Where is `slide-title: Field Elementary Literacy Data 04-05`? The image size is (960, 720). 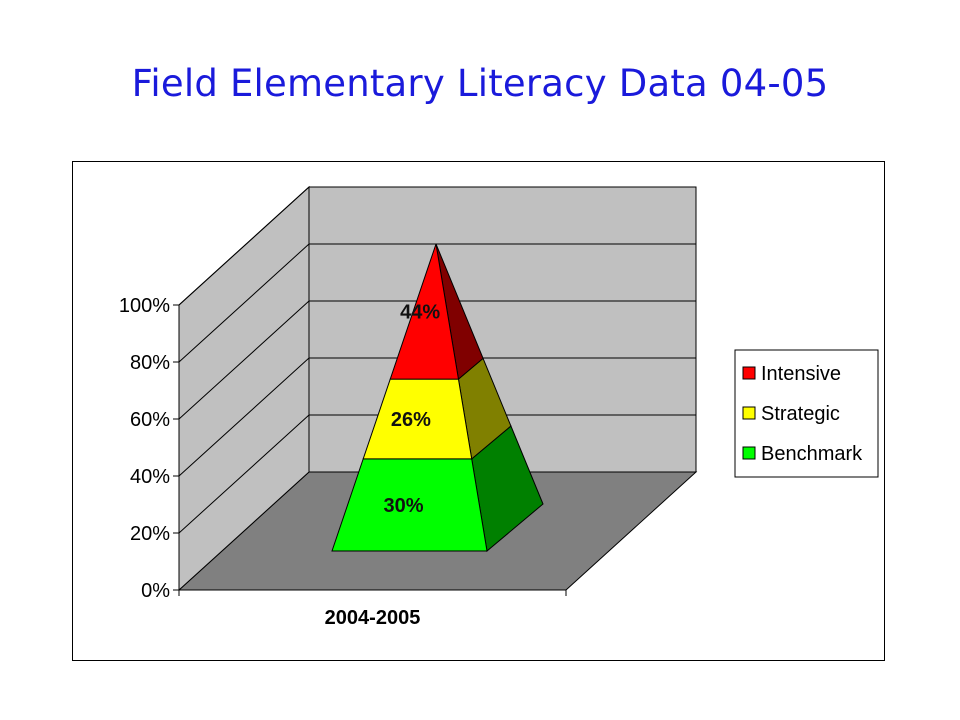 slide-title: Field Elementary Literacy Data 04-05 is located at coordinates (480, 83).